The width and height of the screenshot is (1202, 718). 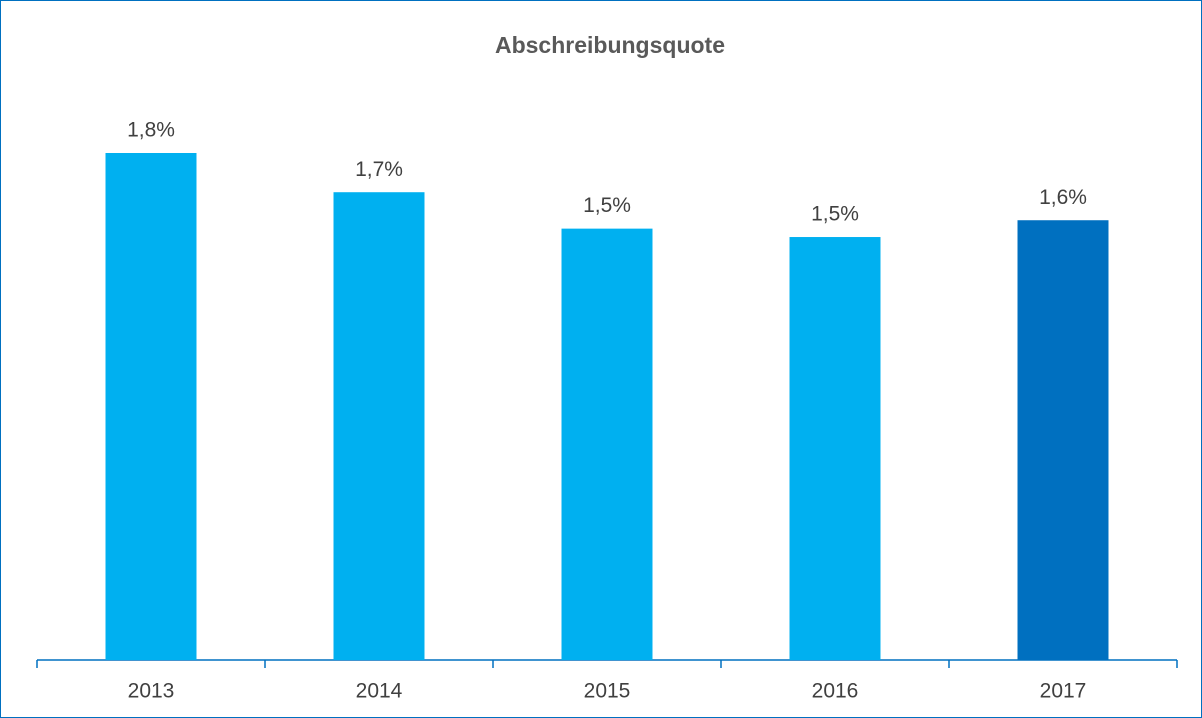 I want to click on chart-title: Abschreibungsquote, so click(x=610, y=45).